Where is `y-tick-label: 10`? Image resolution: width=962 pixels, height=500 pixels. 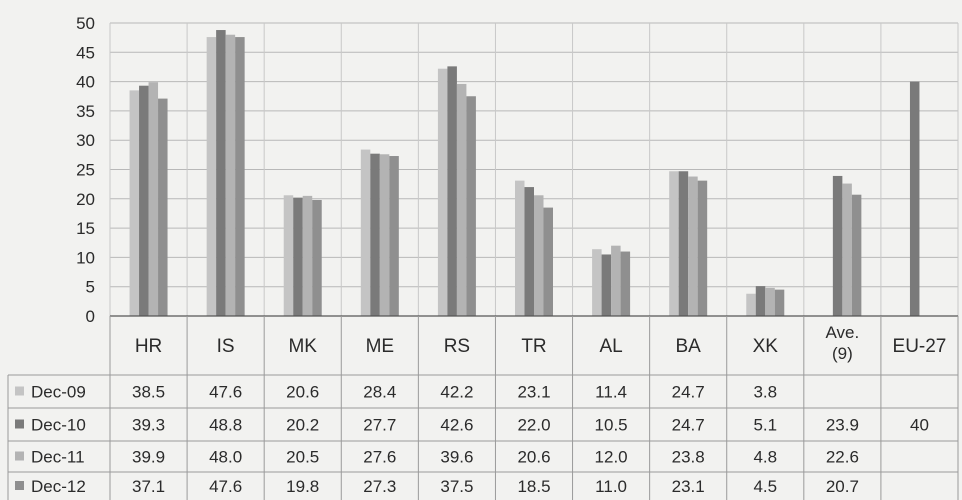 y-tick-label: 10 is located at coordinates (85, 257).